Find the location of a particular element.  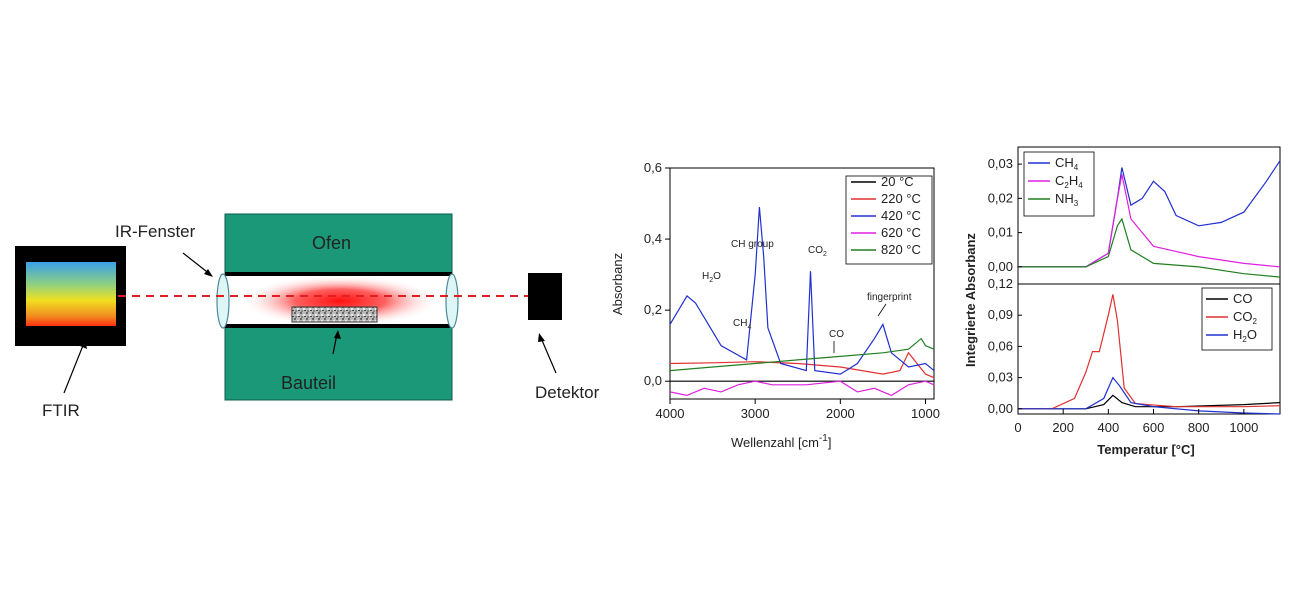

window-label: IR-Fenster is located at coordinates (155, 231).